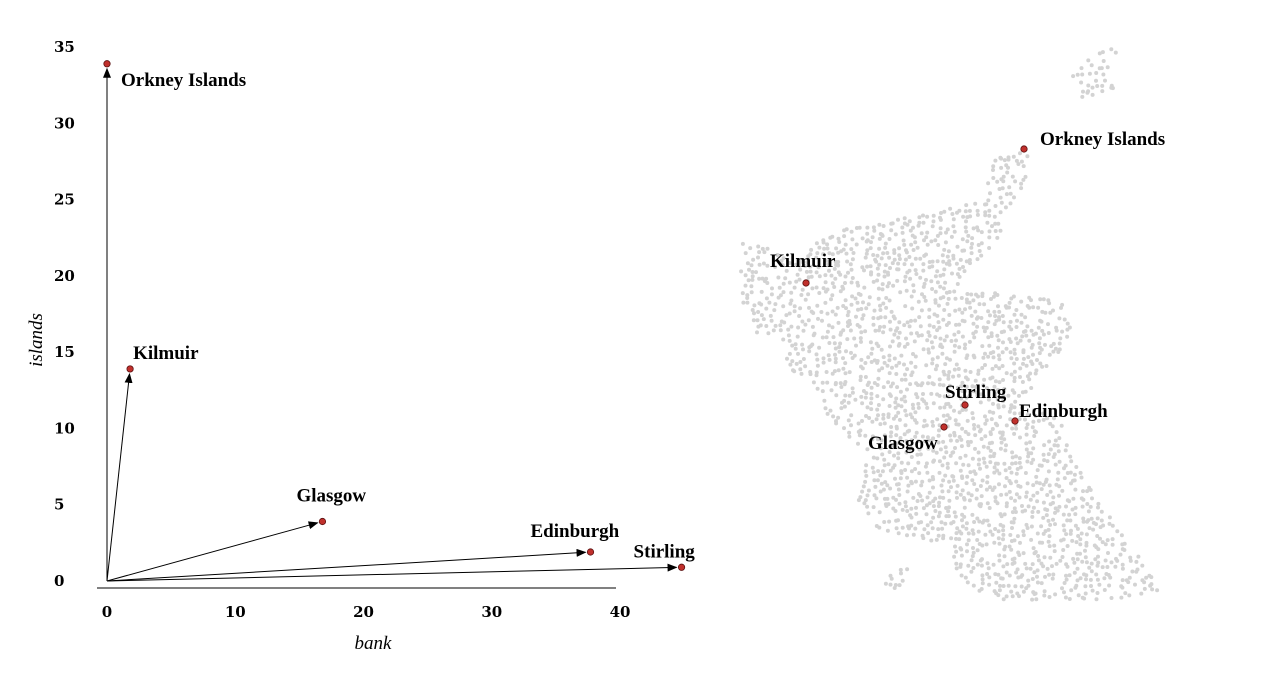 This screenshot has width=1273, height=688. What do you see at coordinates (944, 427) in the screenshot?
I see `map-city-marker` at bounding box center [944, 427].